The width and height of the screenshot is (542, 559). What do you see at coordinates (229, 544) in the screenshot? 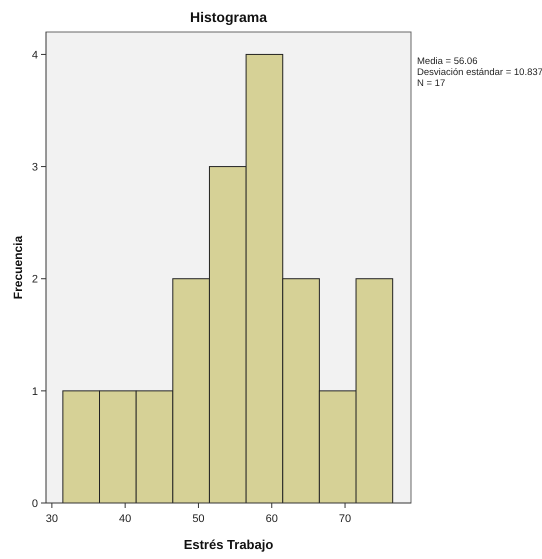
I see `x-axis-title: Estrés Trabajo` at bounding box center [229, 544].